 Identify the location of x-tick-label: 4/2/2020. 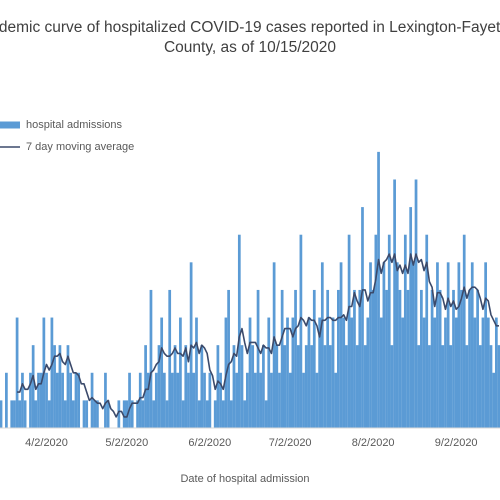
(46, 443).